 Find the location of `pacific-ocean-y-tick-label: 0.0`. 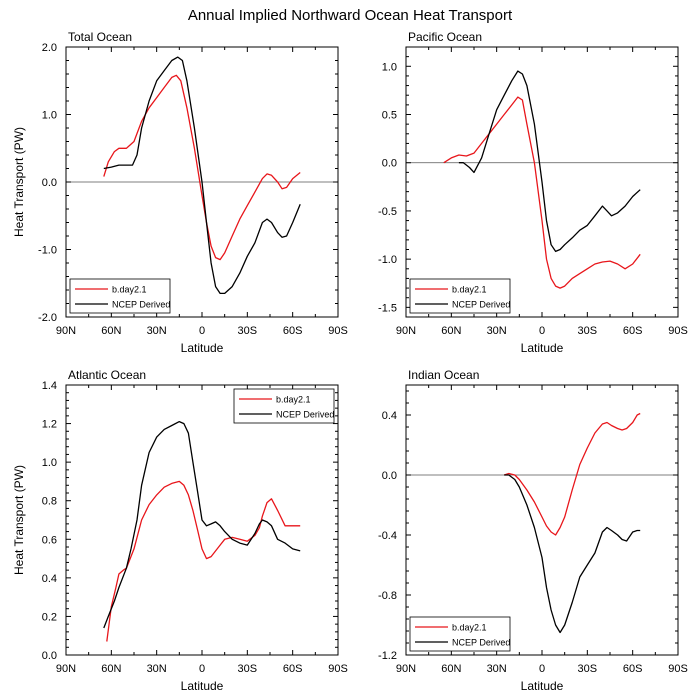

pacific-ocean-y-tick-label: 0.0 is located at coordinates (389, 164).